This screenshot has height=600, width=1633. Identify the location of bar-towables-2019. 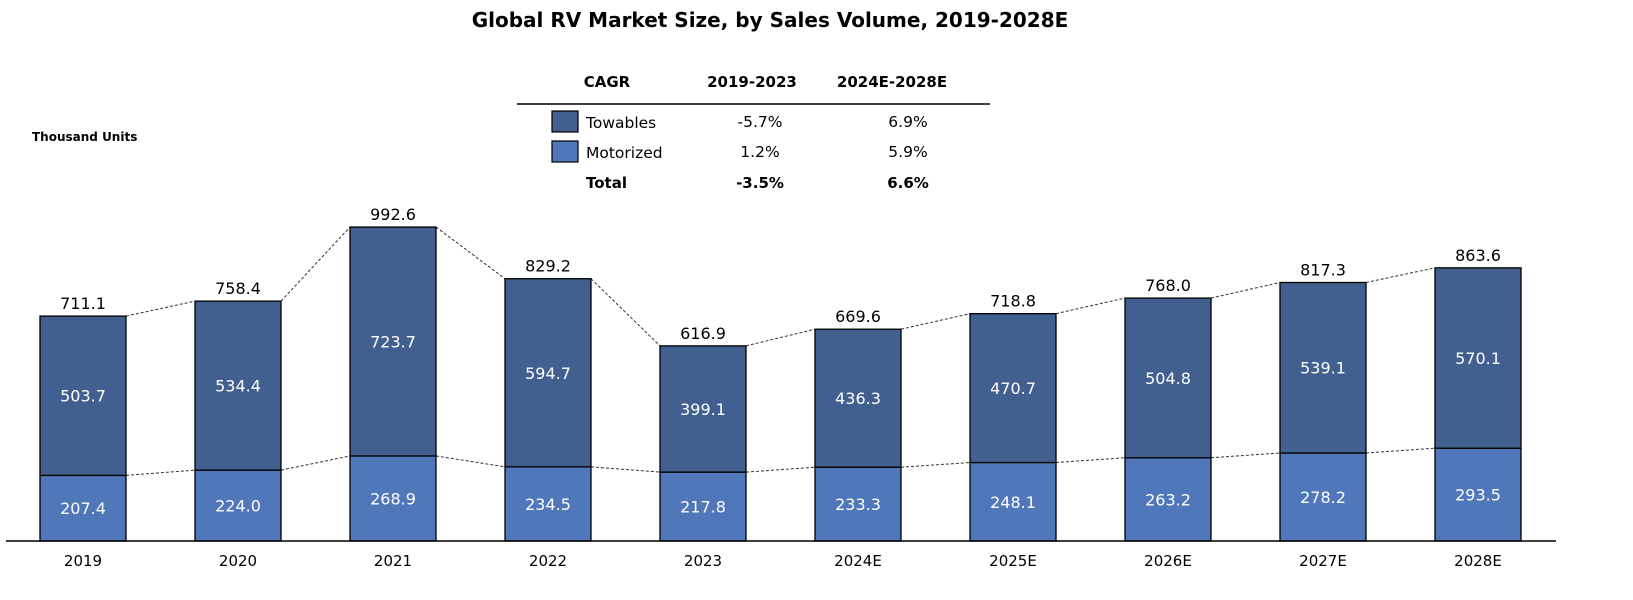
(83, 396).